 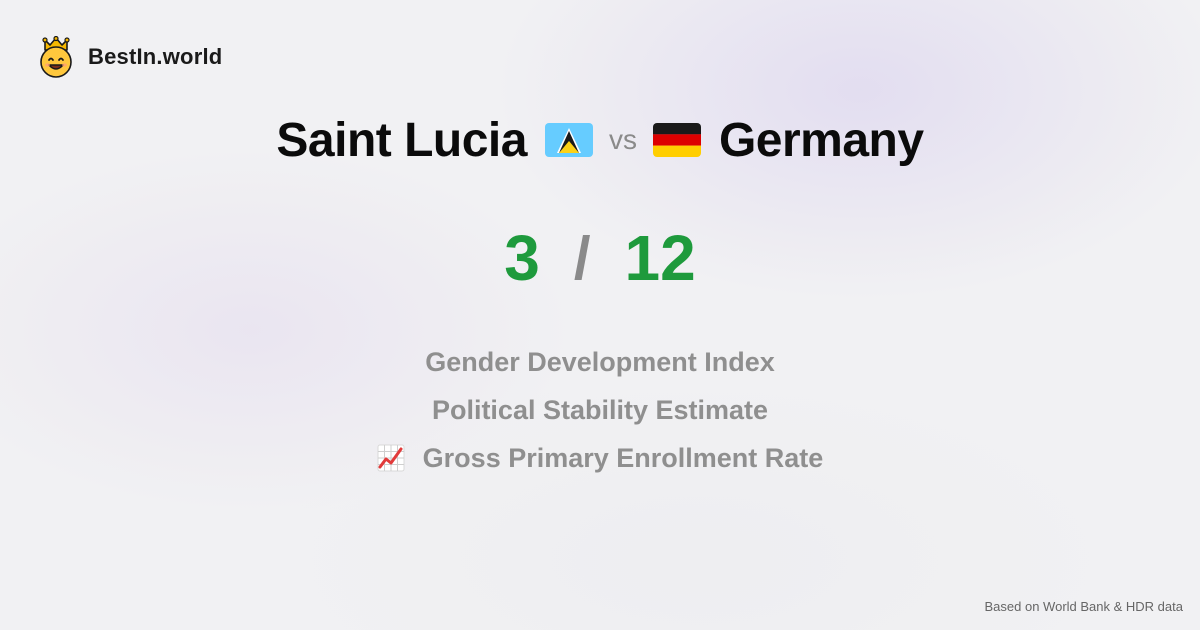 I want to click on country-right-name: Germany, so click(x=821, y=140).